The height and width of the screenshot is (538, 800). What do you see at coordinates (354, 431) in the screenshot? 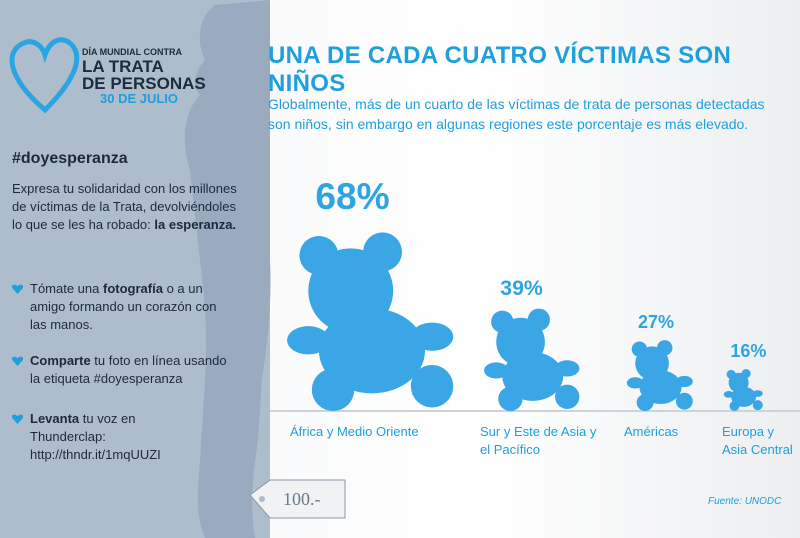
I see `category-label: África y Medio Oriente` at bounding box center [354, 431].